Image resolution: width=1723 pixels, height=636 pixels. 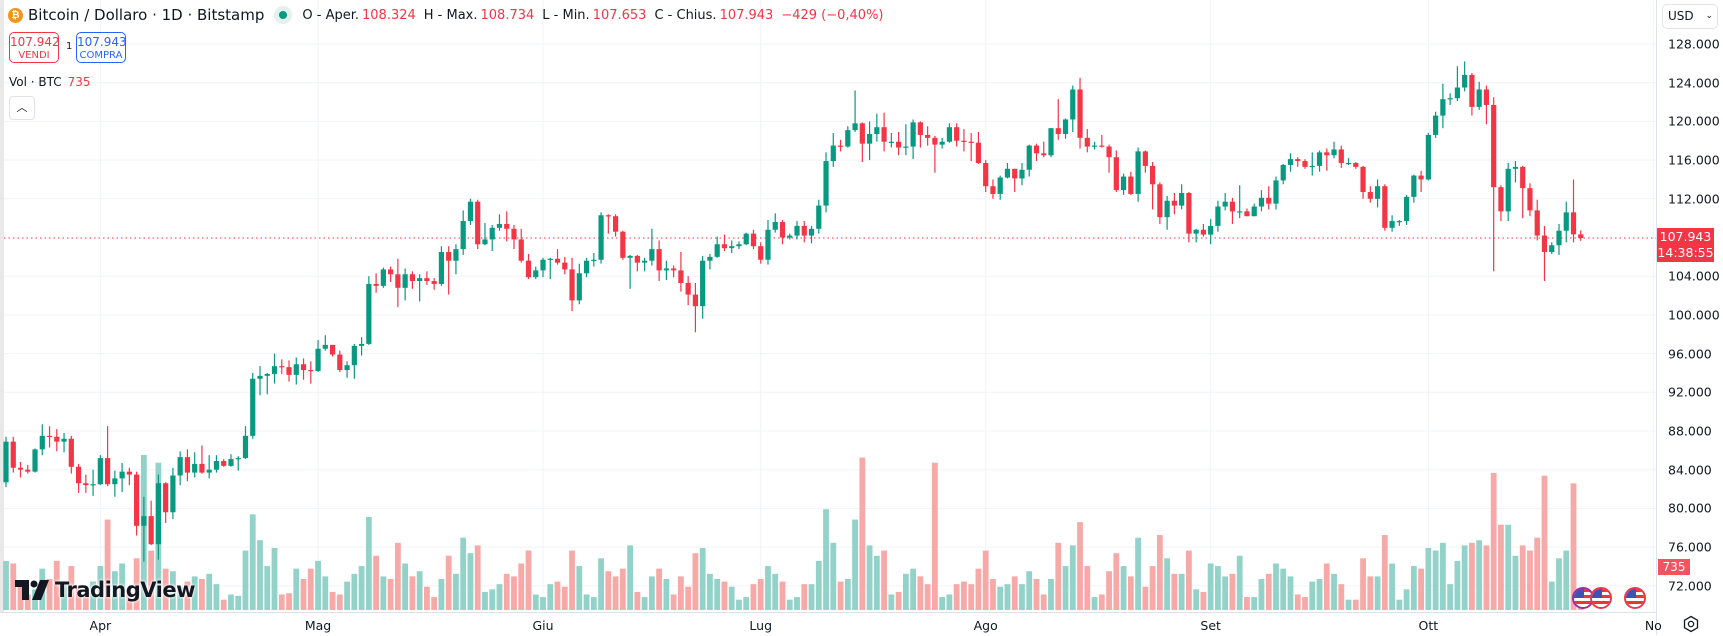 I want to click on sell-button: 107.942 VENDI, so click(x=34, y=47).